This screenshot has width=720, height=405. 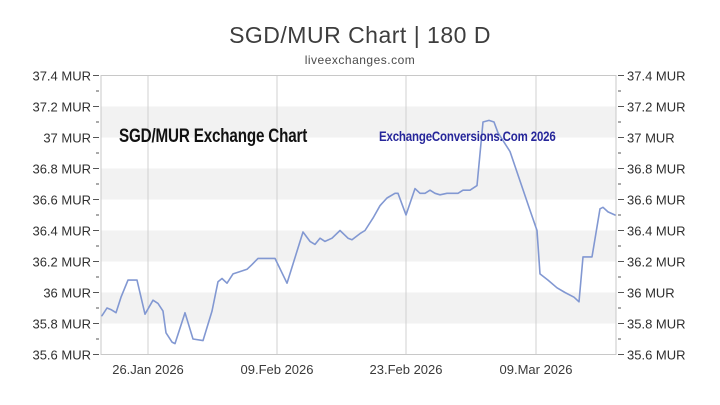 What do you see at coordinates (656, 75) in the screenshot?
I see `y-axis-label-right: 37.4 MUR` at bounding box center [656, 75].